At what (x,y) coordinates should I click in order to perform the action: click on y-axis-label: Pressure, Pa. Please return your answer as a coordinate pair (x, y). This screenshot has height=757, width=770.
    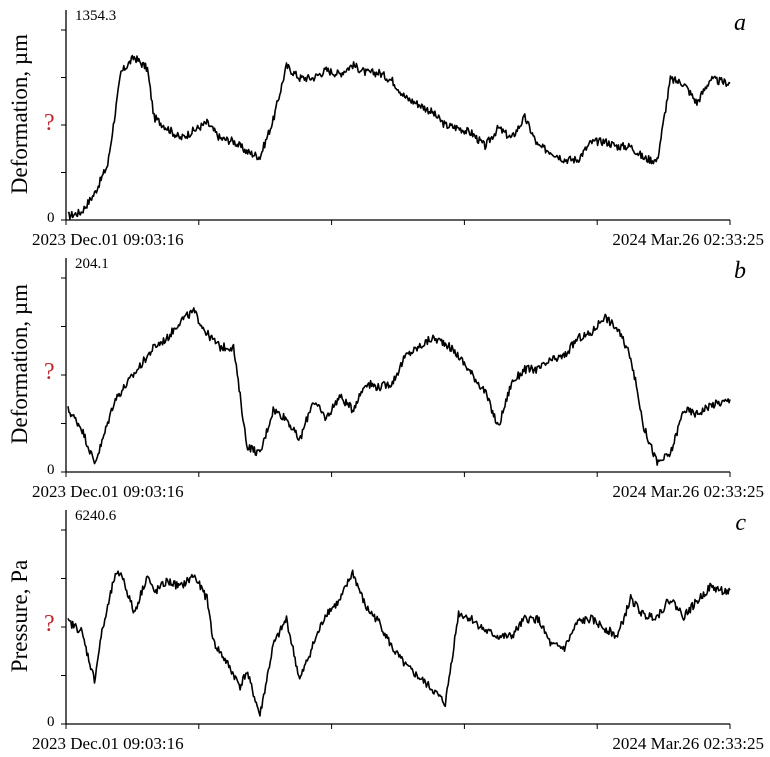
    Looking at the image, I should click on (20, 616).